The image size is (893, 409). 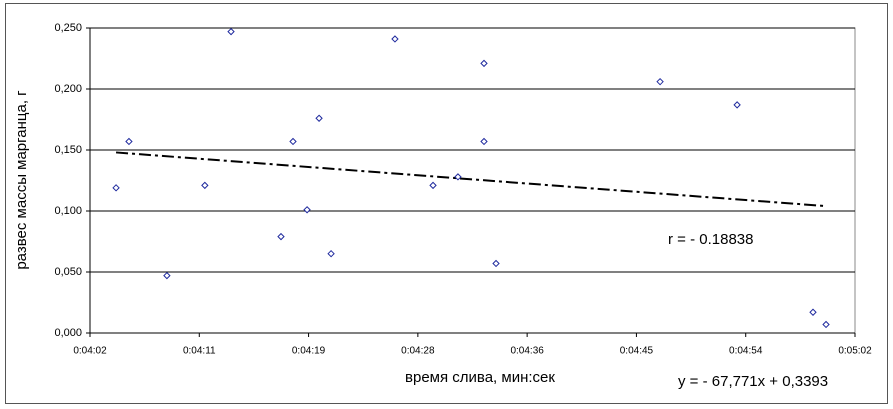 I want to click on y-tick-label: 0,150, so click(x=68, y=150).